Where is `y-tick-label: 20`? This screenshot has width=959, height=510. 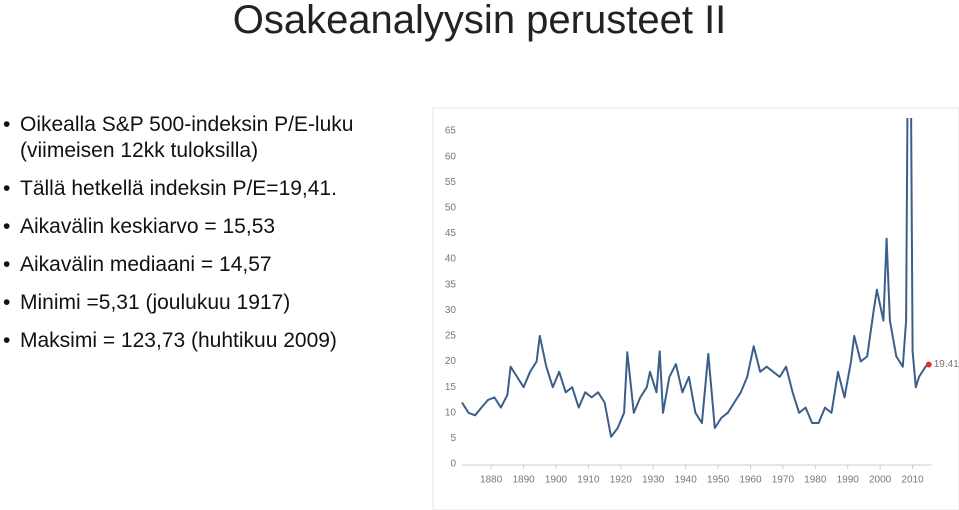 y-tick-label: 20 is located at coordinates (451, 361).